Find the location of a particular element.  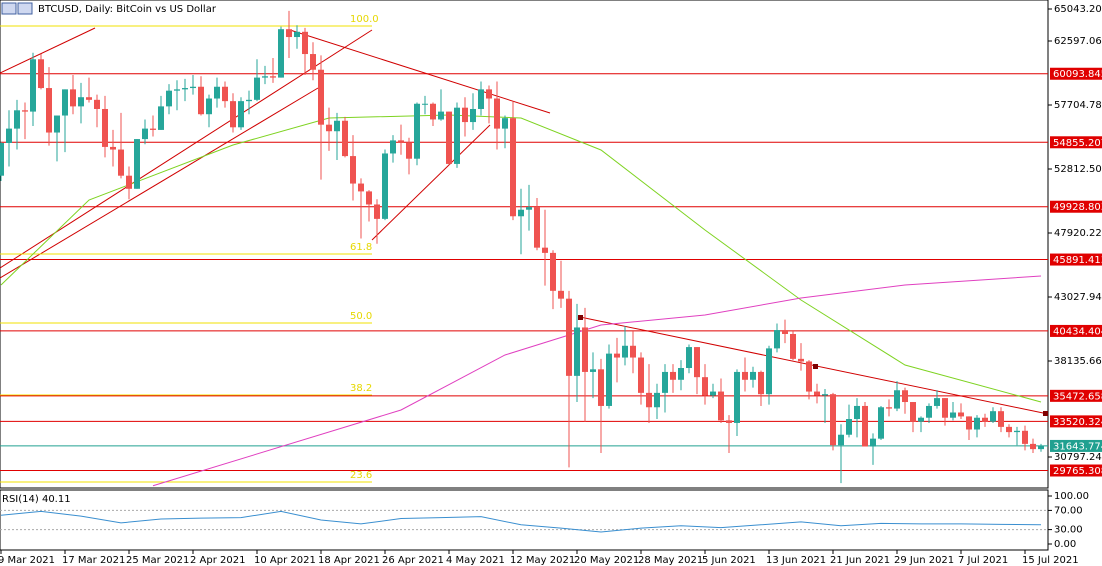

level-label: 40434.404 is located at coordinates (1077, 331).